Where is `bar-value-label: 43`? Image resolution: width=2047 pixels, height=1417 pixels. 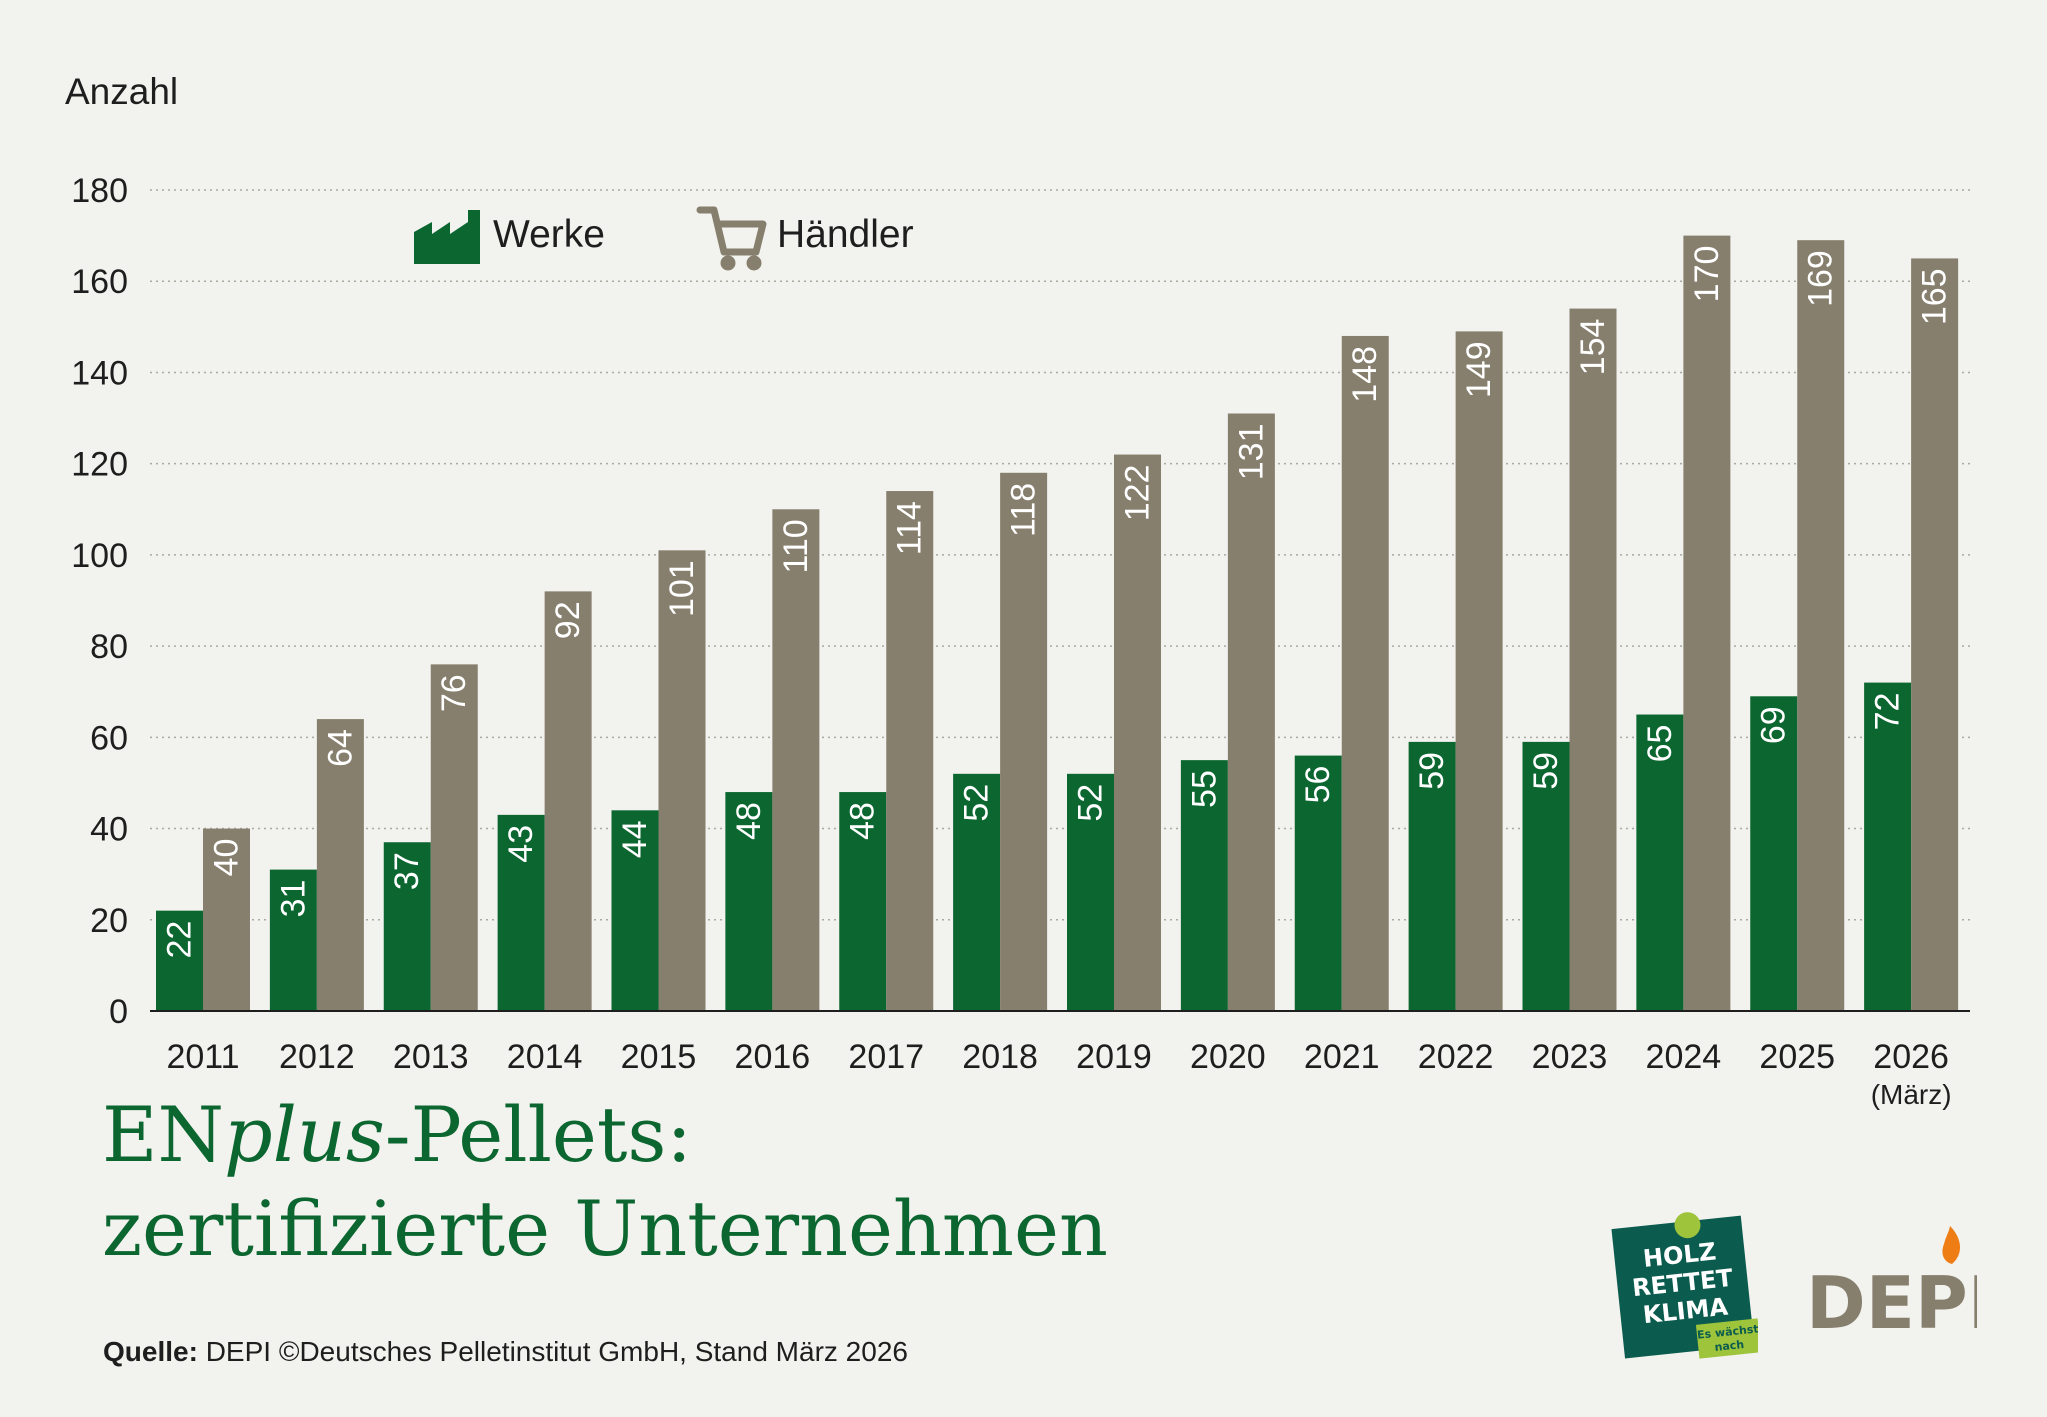
bar-value-label: 43 is located at coordinates (521, 844).